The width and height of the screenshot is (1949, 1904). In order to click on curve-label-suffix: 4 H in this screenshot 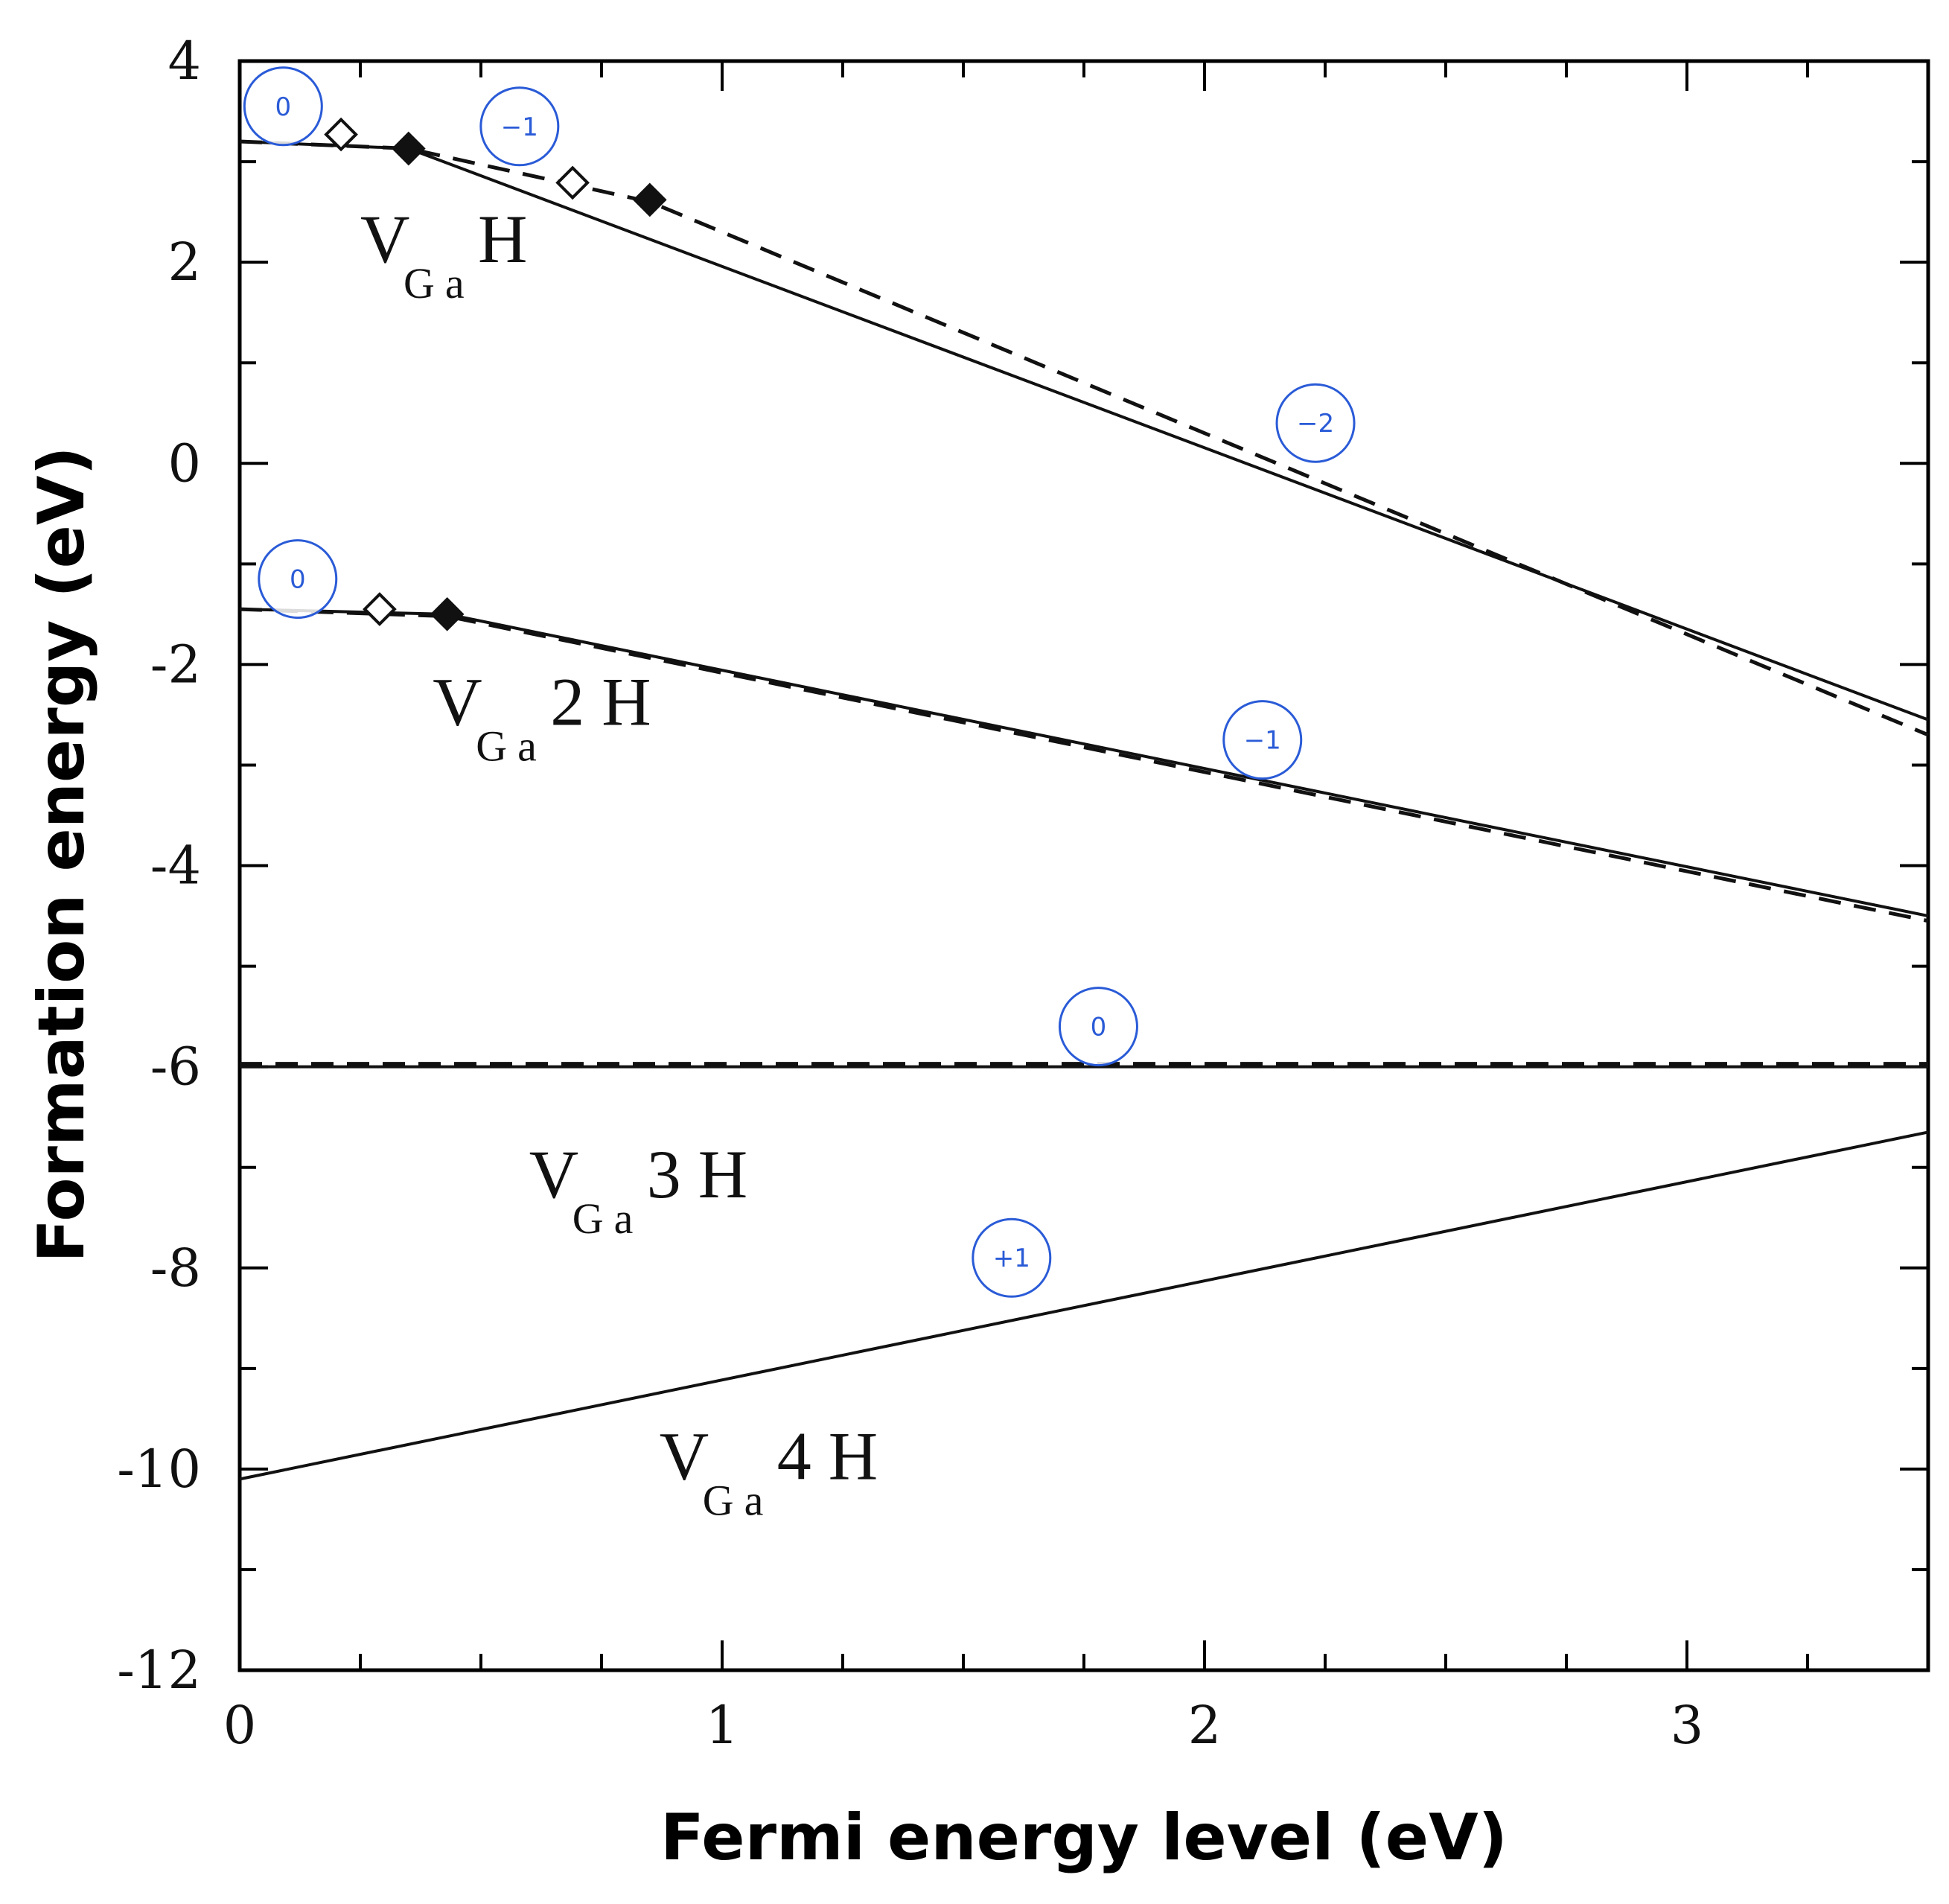, I will do `click(827, 1456)`.